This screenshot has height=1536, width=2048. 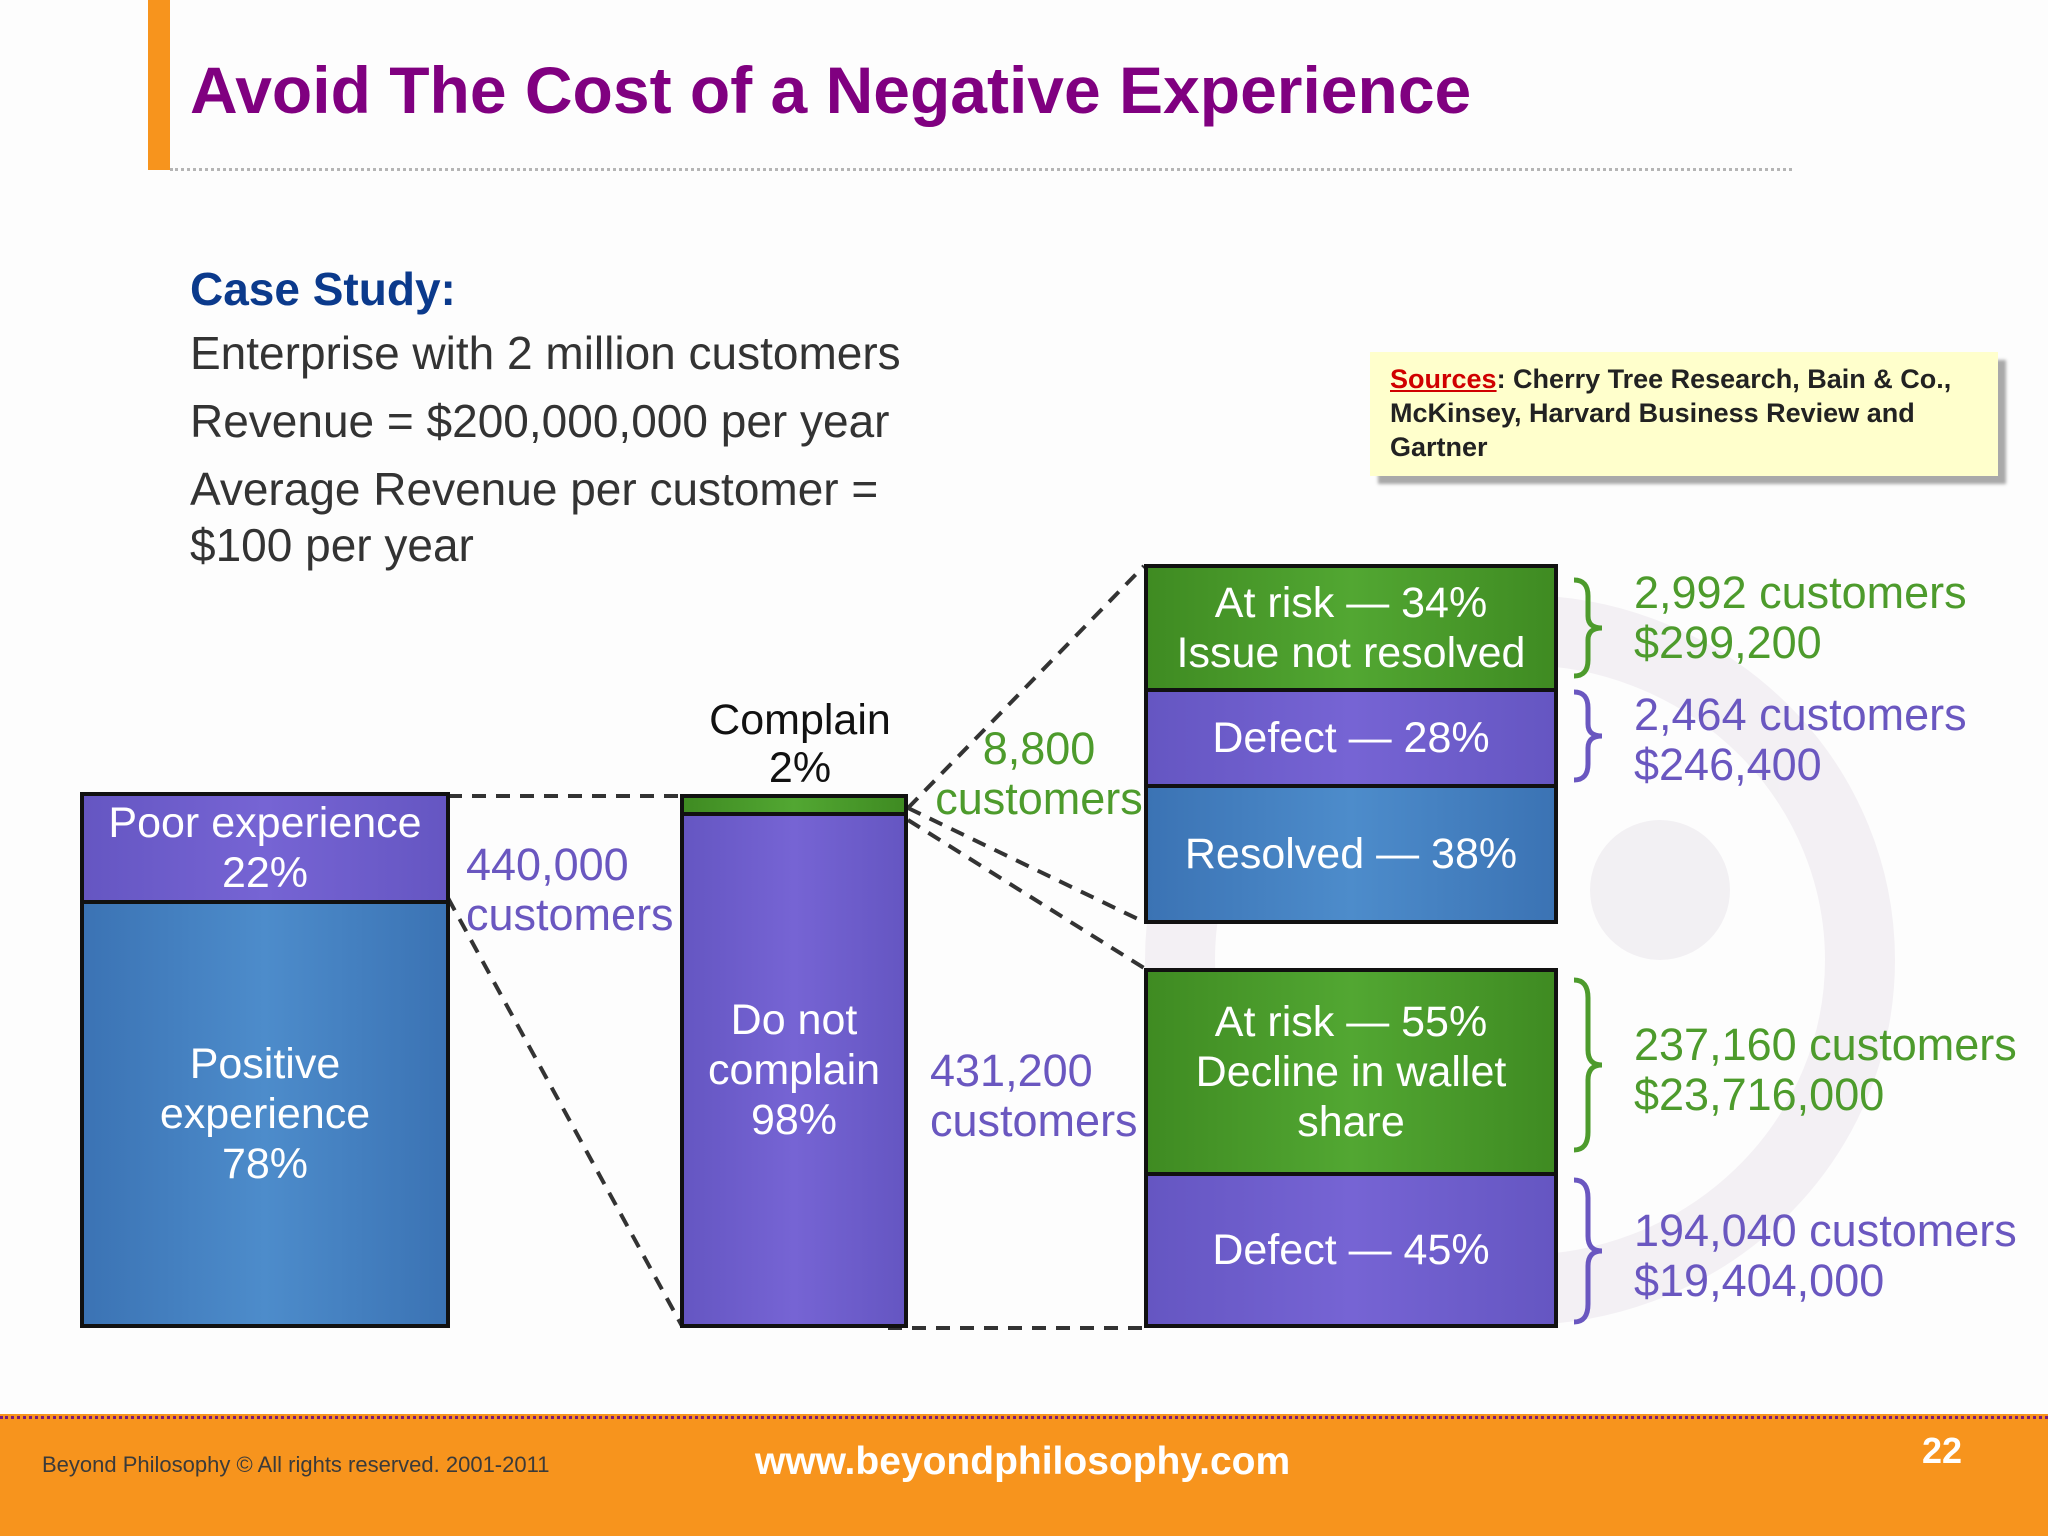 I want to click on non-complainers-defect-label: Defect — 45%, so click(x=1351, y=1250).